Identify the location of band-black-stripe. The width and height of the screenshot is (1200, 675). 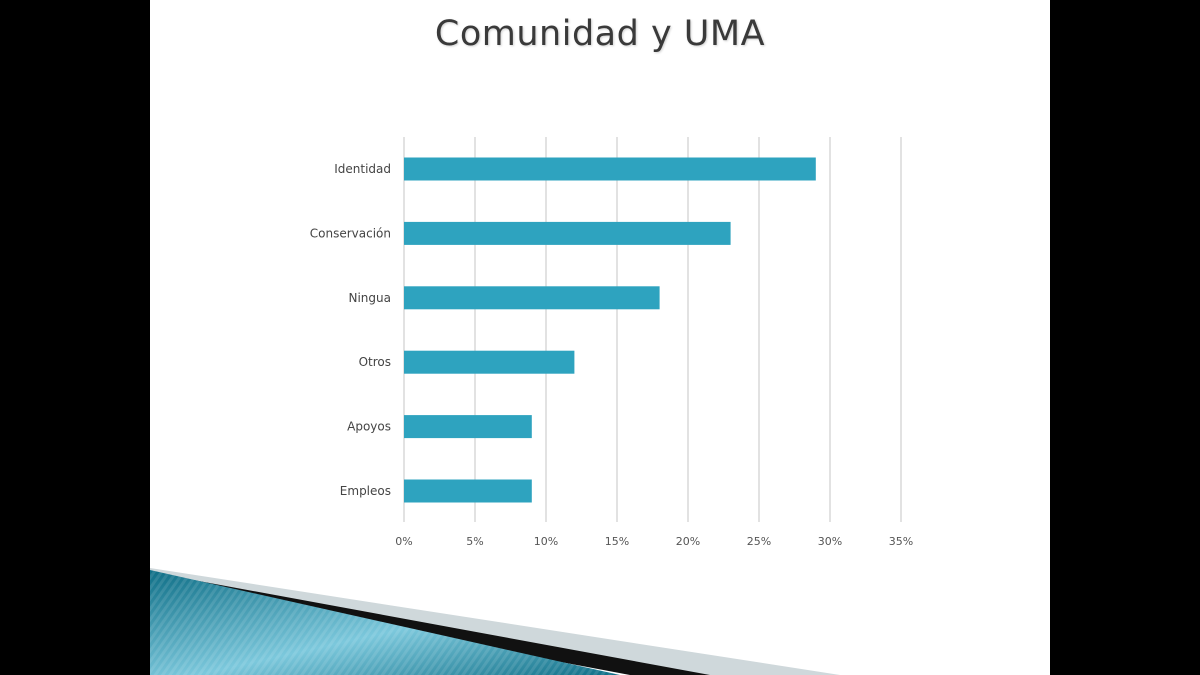
(430, 623).